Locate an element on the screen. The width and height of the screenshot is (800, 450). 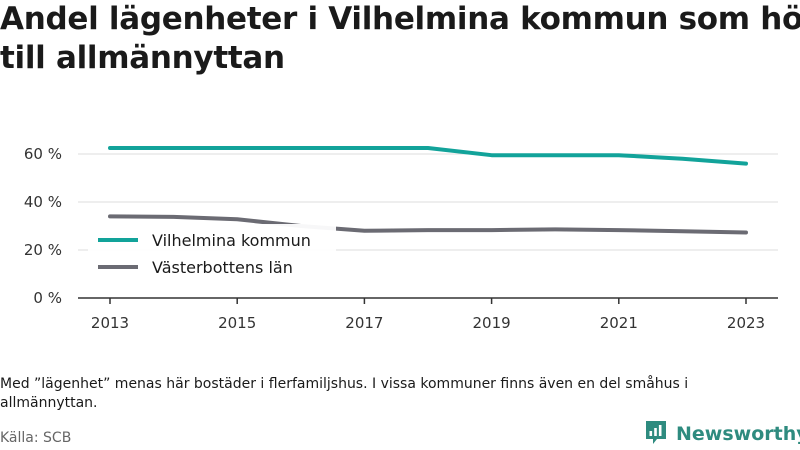
x-tick-label: 2023 is located at coordinates (746, 323).